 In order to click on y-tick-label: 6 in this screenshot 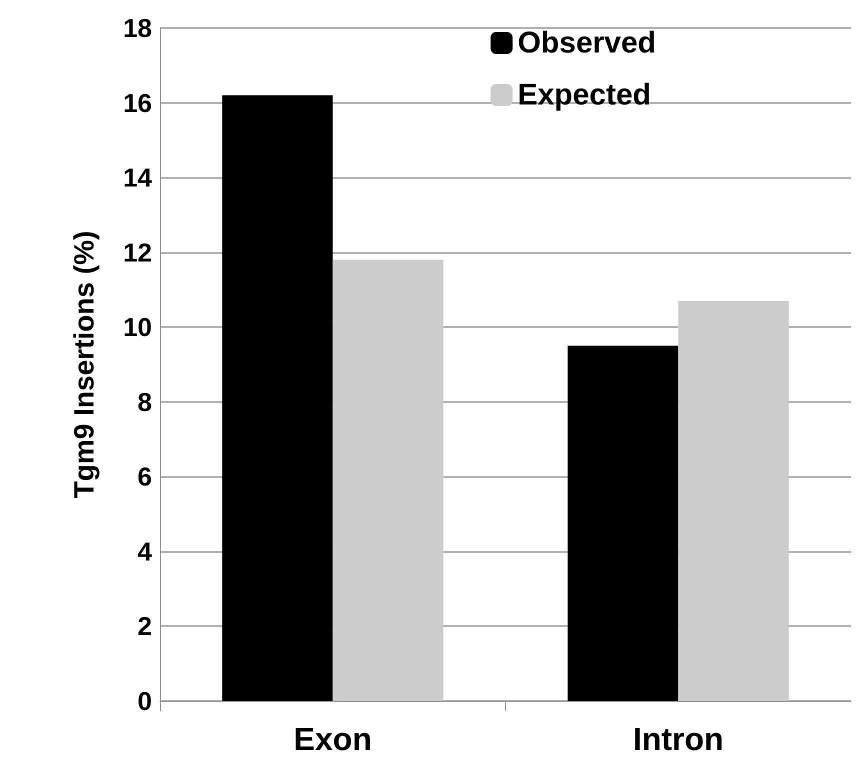, I will do `click(145, 477)`.